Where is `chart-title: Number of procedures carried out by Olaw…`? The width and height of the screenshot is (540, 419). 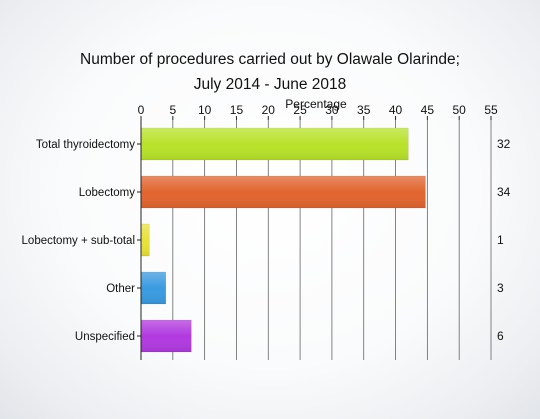
chart-title: Number of procedures carried out by Olaw… is located at coordinates (270, 59).